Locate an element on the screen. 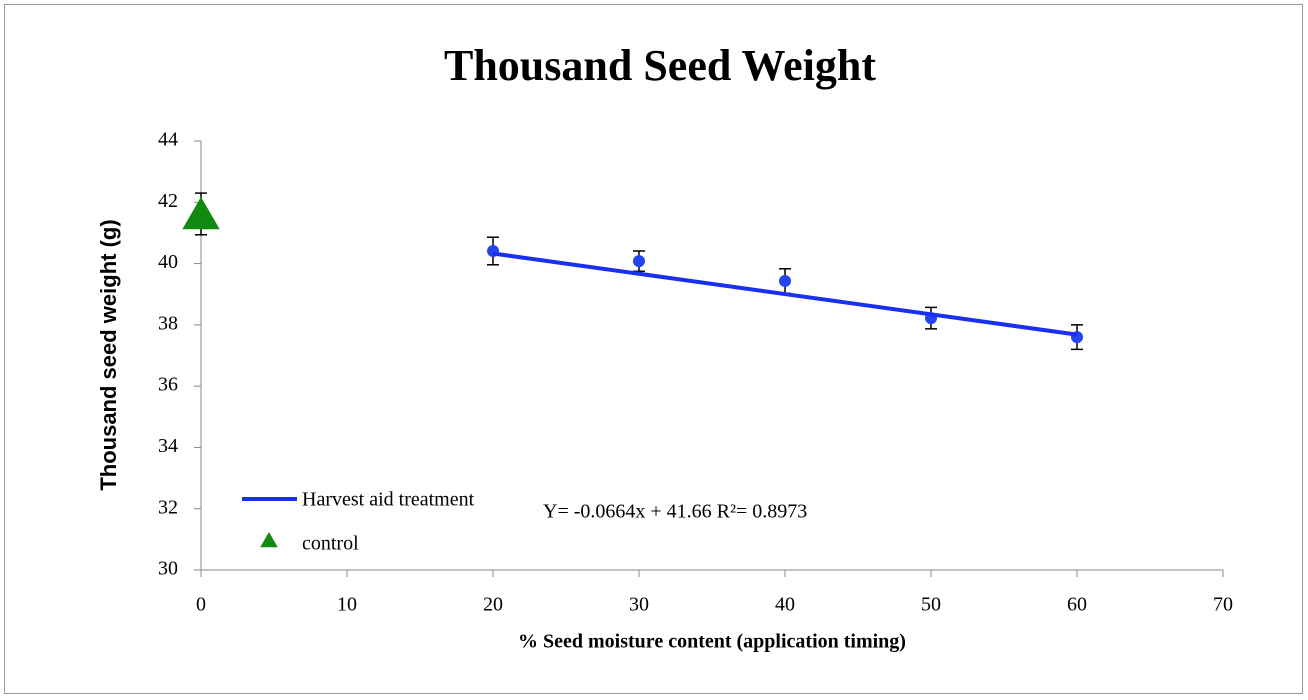 Image resolution: width=1308 pixels, height=700 pixels. x-tick-label: 70 is located at coordinates (1223, 605).